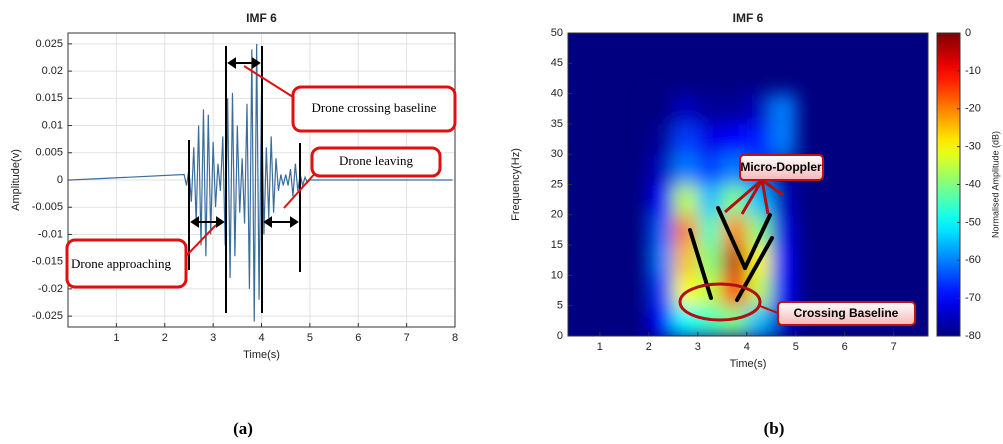 Image resolution: width=1003 pixels, height=444 pixels. Describe the element at coordinates (243, 428) in the screenshot. I see `caption: (a)` at that location.